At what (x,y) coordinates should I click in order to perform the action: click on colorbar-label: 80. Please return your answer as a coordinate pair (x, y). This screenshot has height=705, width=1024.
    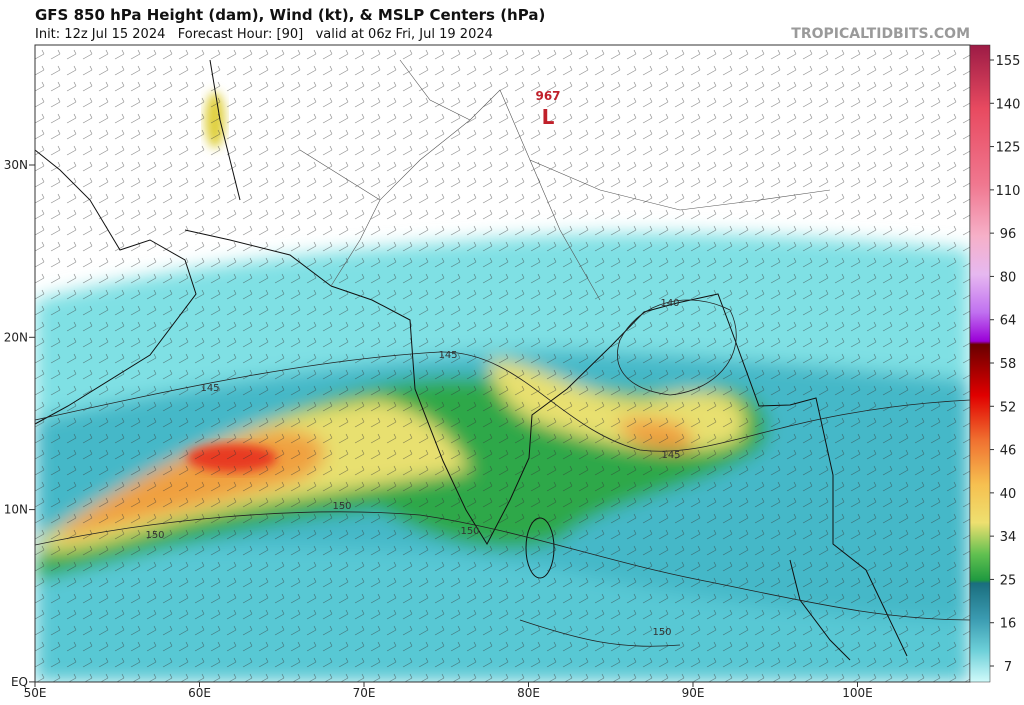
    Looking at the image, I should click on (1008, 277).